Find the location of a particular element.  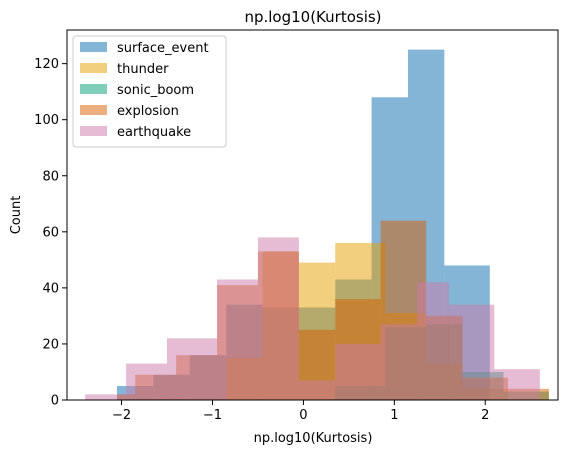

y-axis: 0 20 40 60 80 100 120 is located at coordinates (50, 233).